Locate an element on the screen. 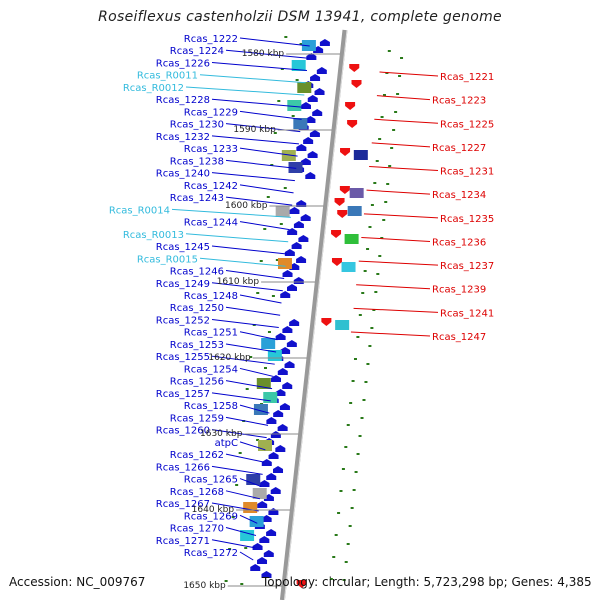  gene-label: Rcas_1226 is located at coordinates (183, 63).